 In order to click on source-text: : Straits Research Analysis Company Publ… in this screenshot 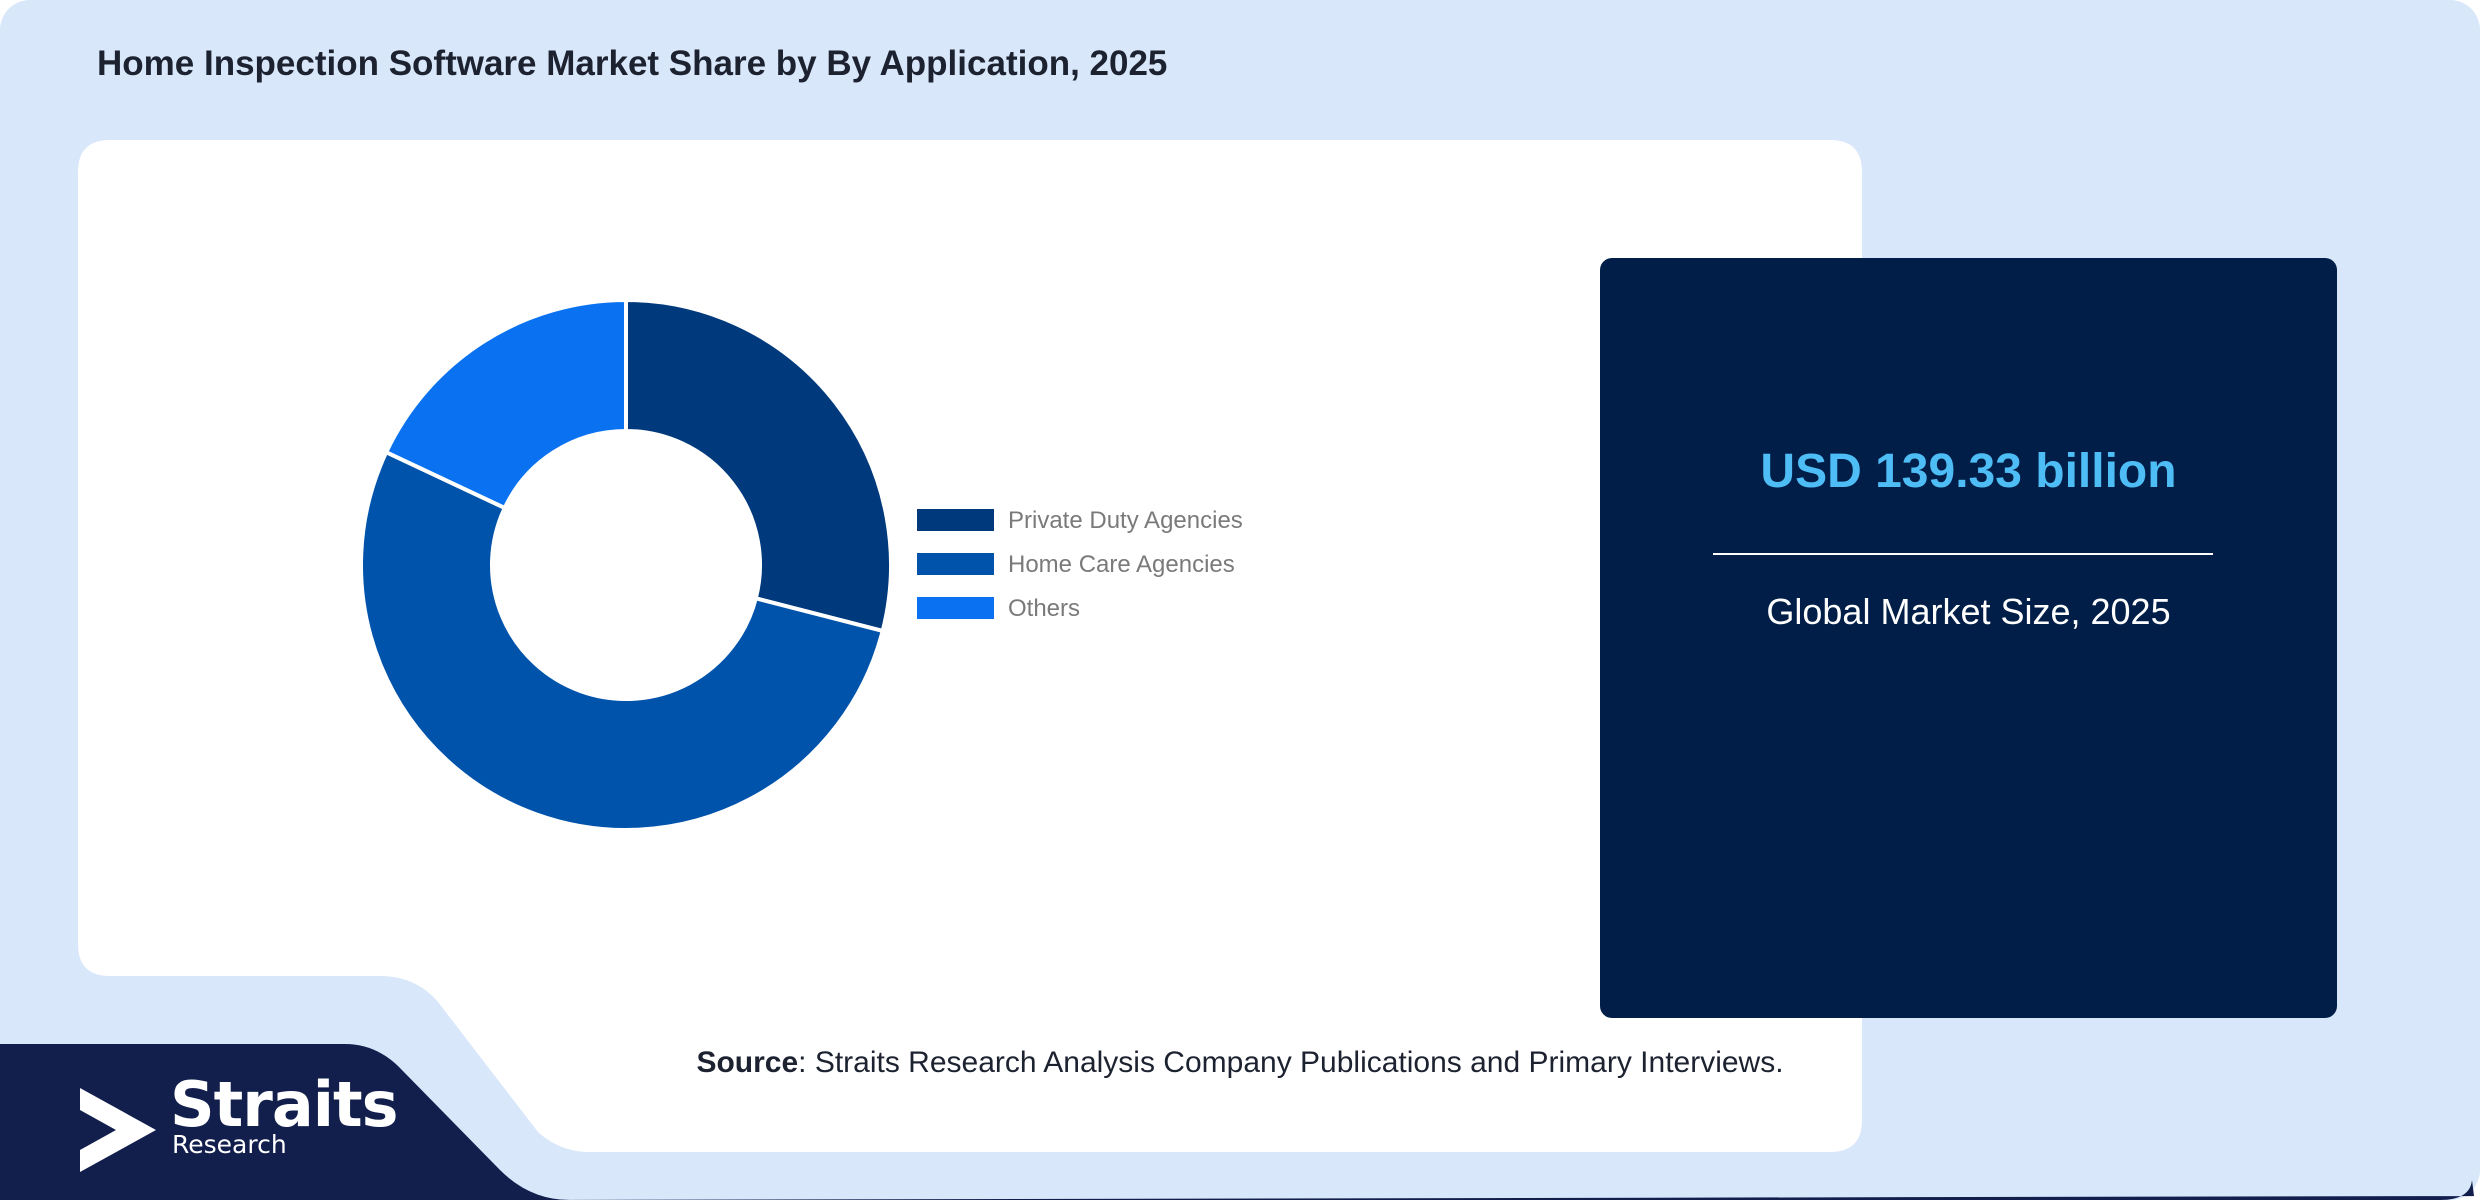, I will do `click(1291, 1062)`.